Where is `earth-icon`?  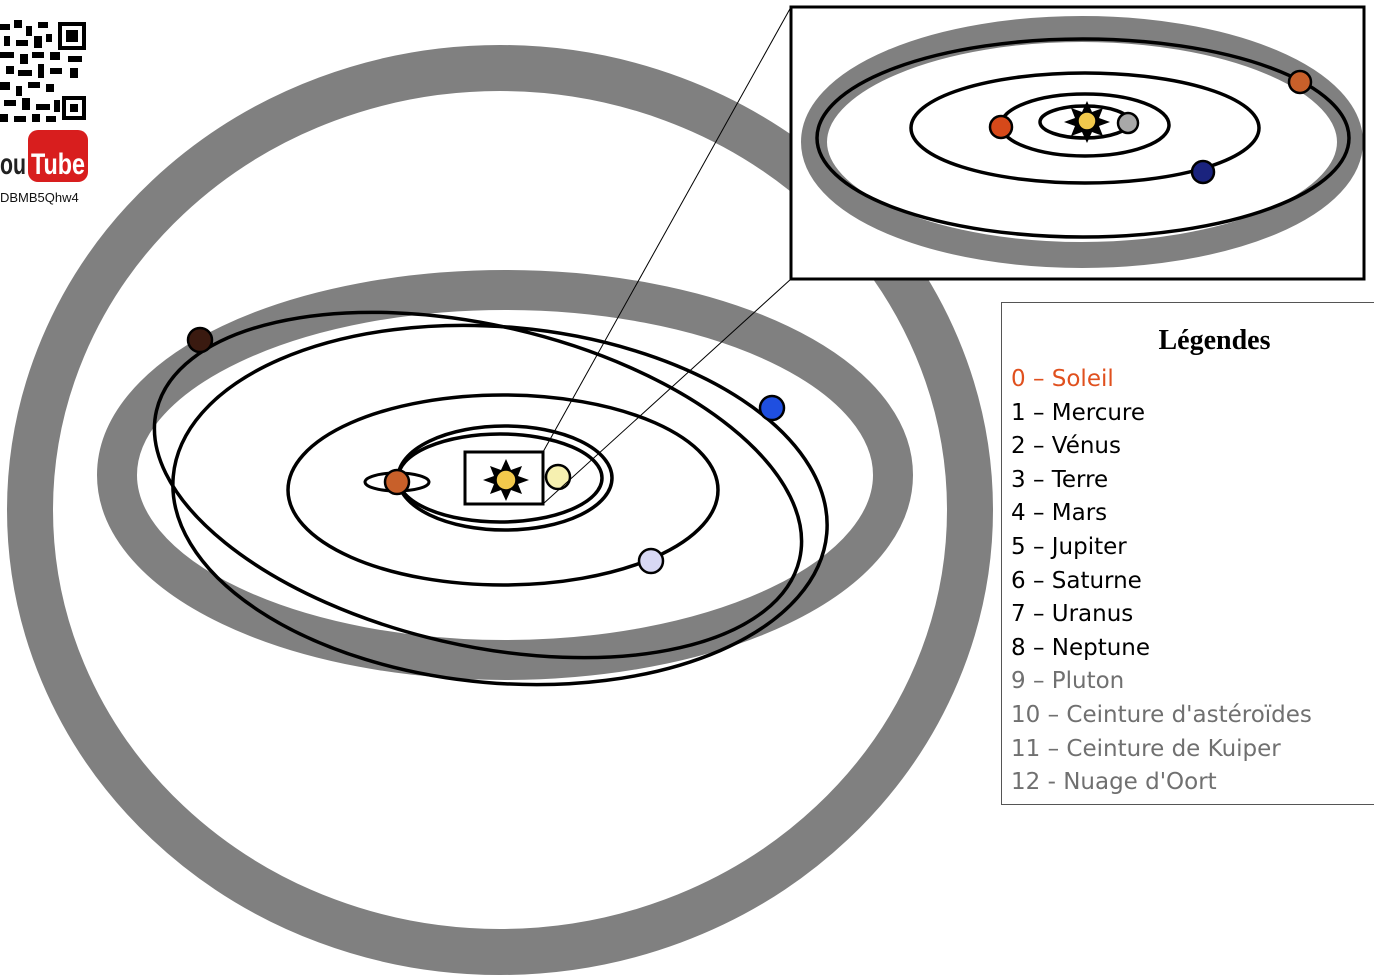
earth-icon is located at coordinates (1203, 172).